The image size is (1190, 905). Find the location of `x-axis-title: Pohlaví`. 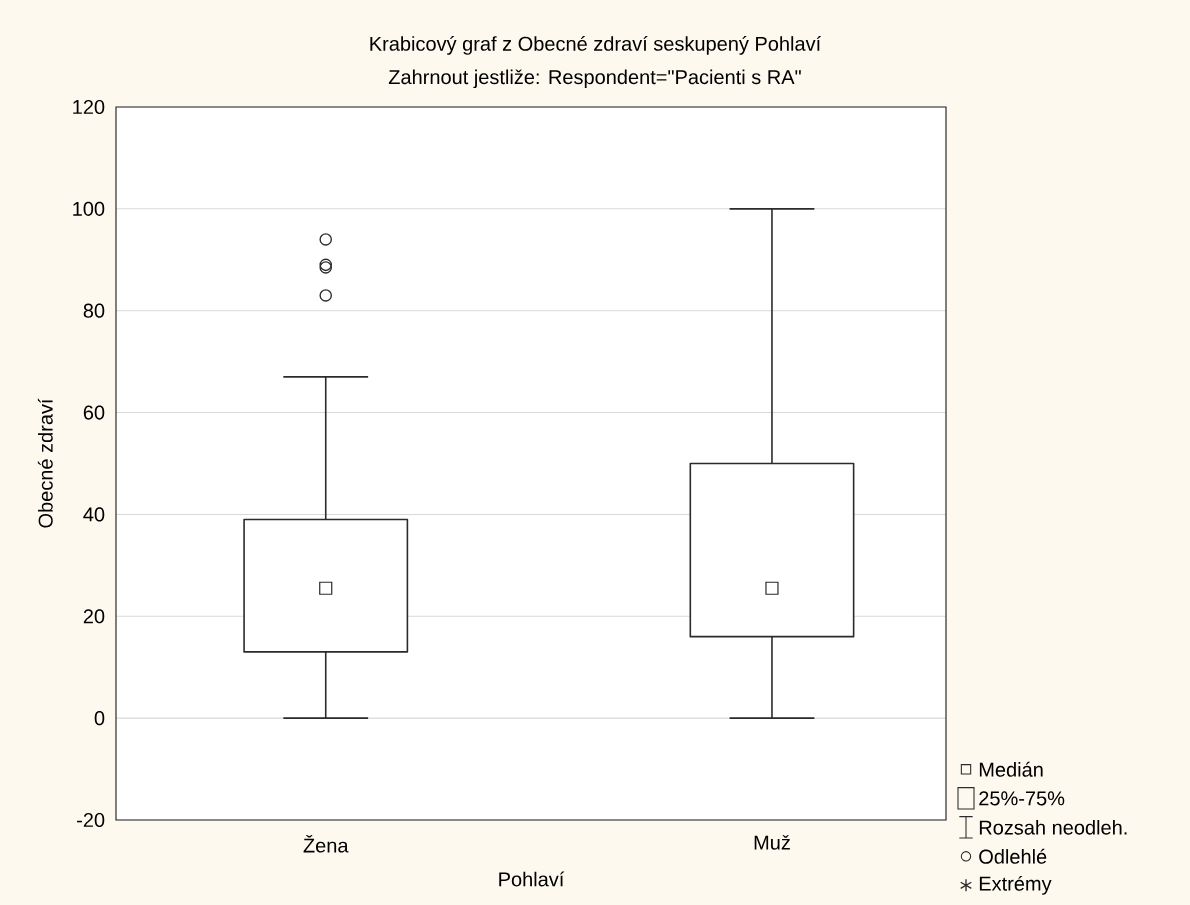

x-axis-title: Pohlaví is located at coordinates (532, 879).